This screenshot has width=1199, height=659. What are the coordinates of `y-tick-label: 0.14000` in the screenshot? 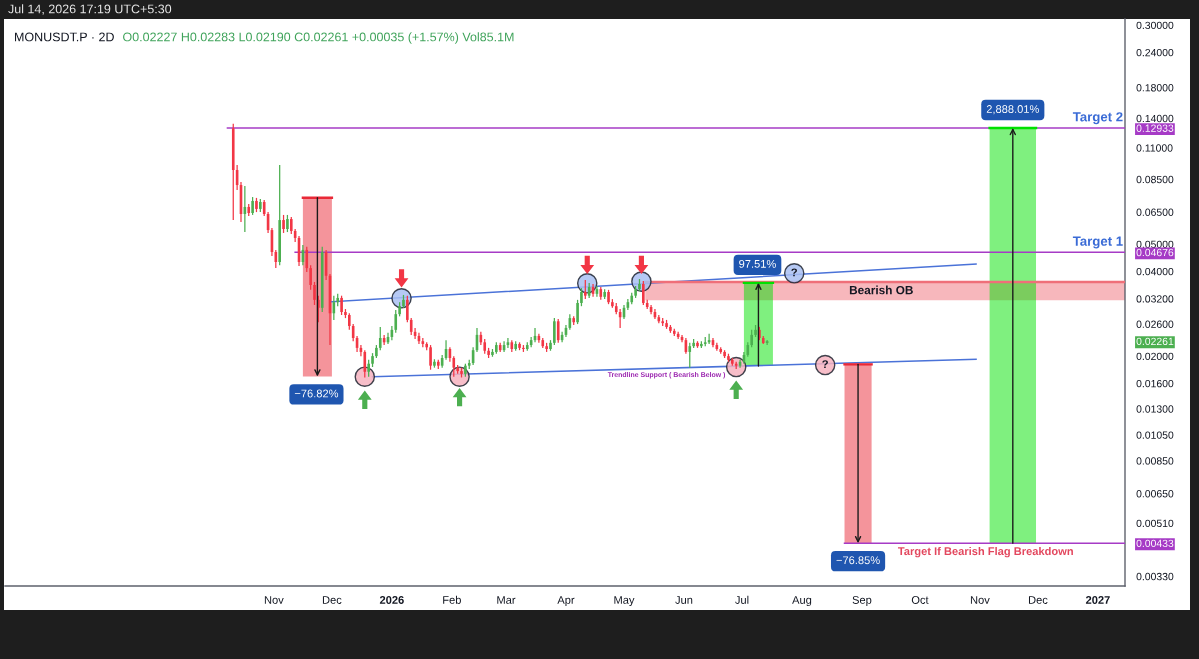 It's located at (1155, 118).